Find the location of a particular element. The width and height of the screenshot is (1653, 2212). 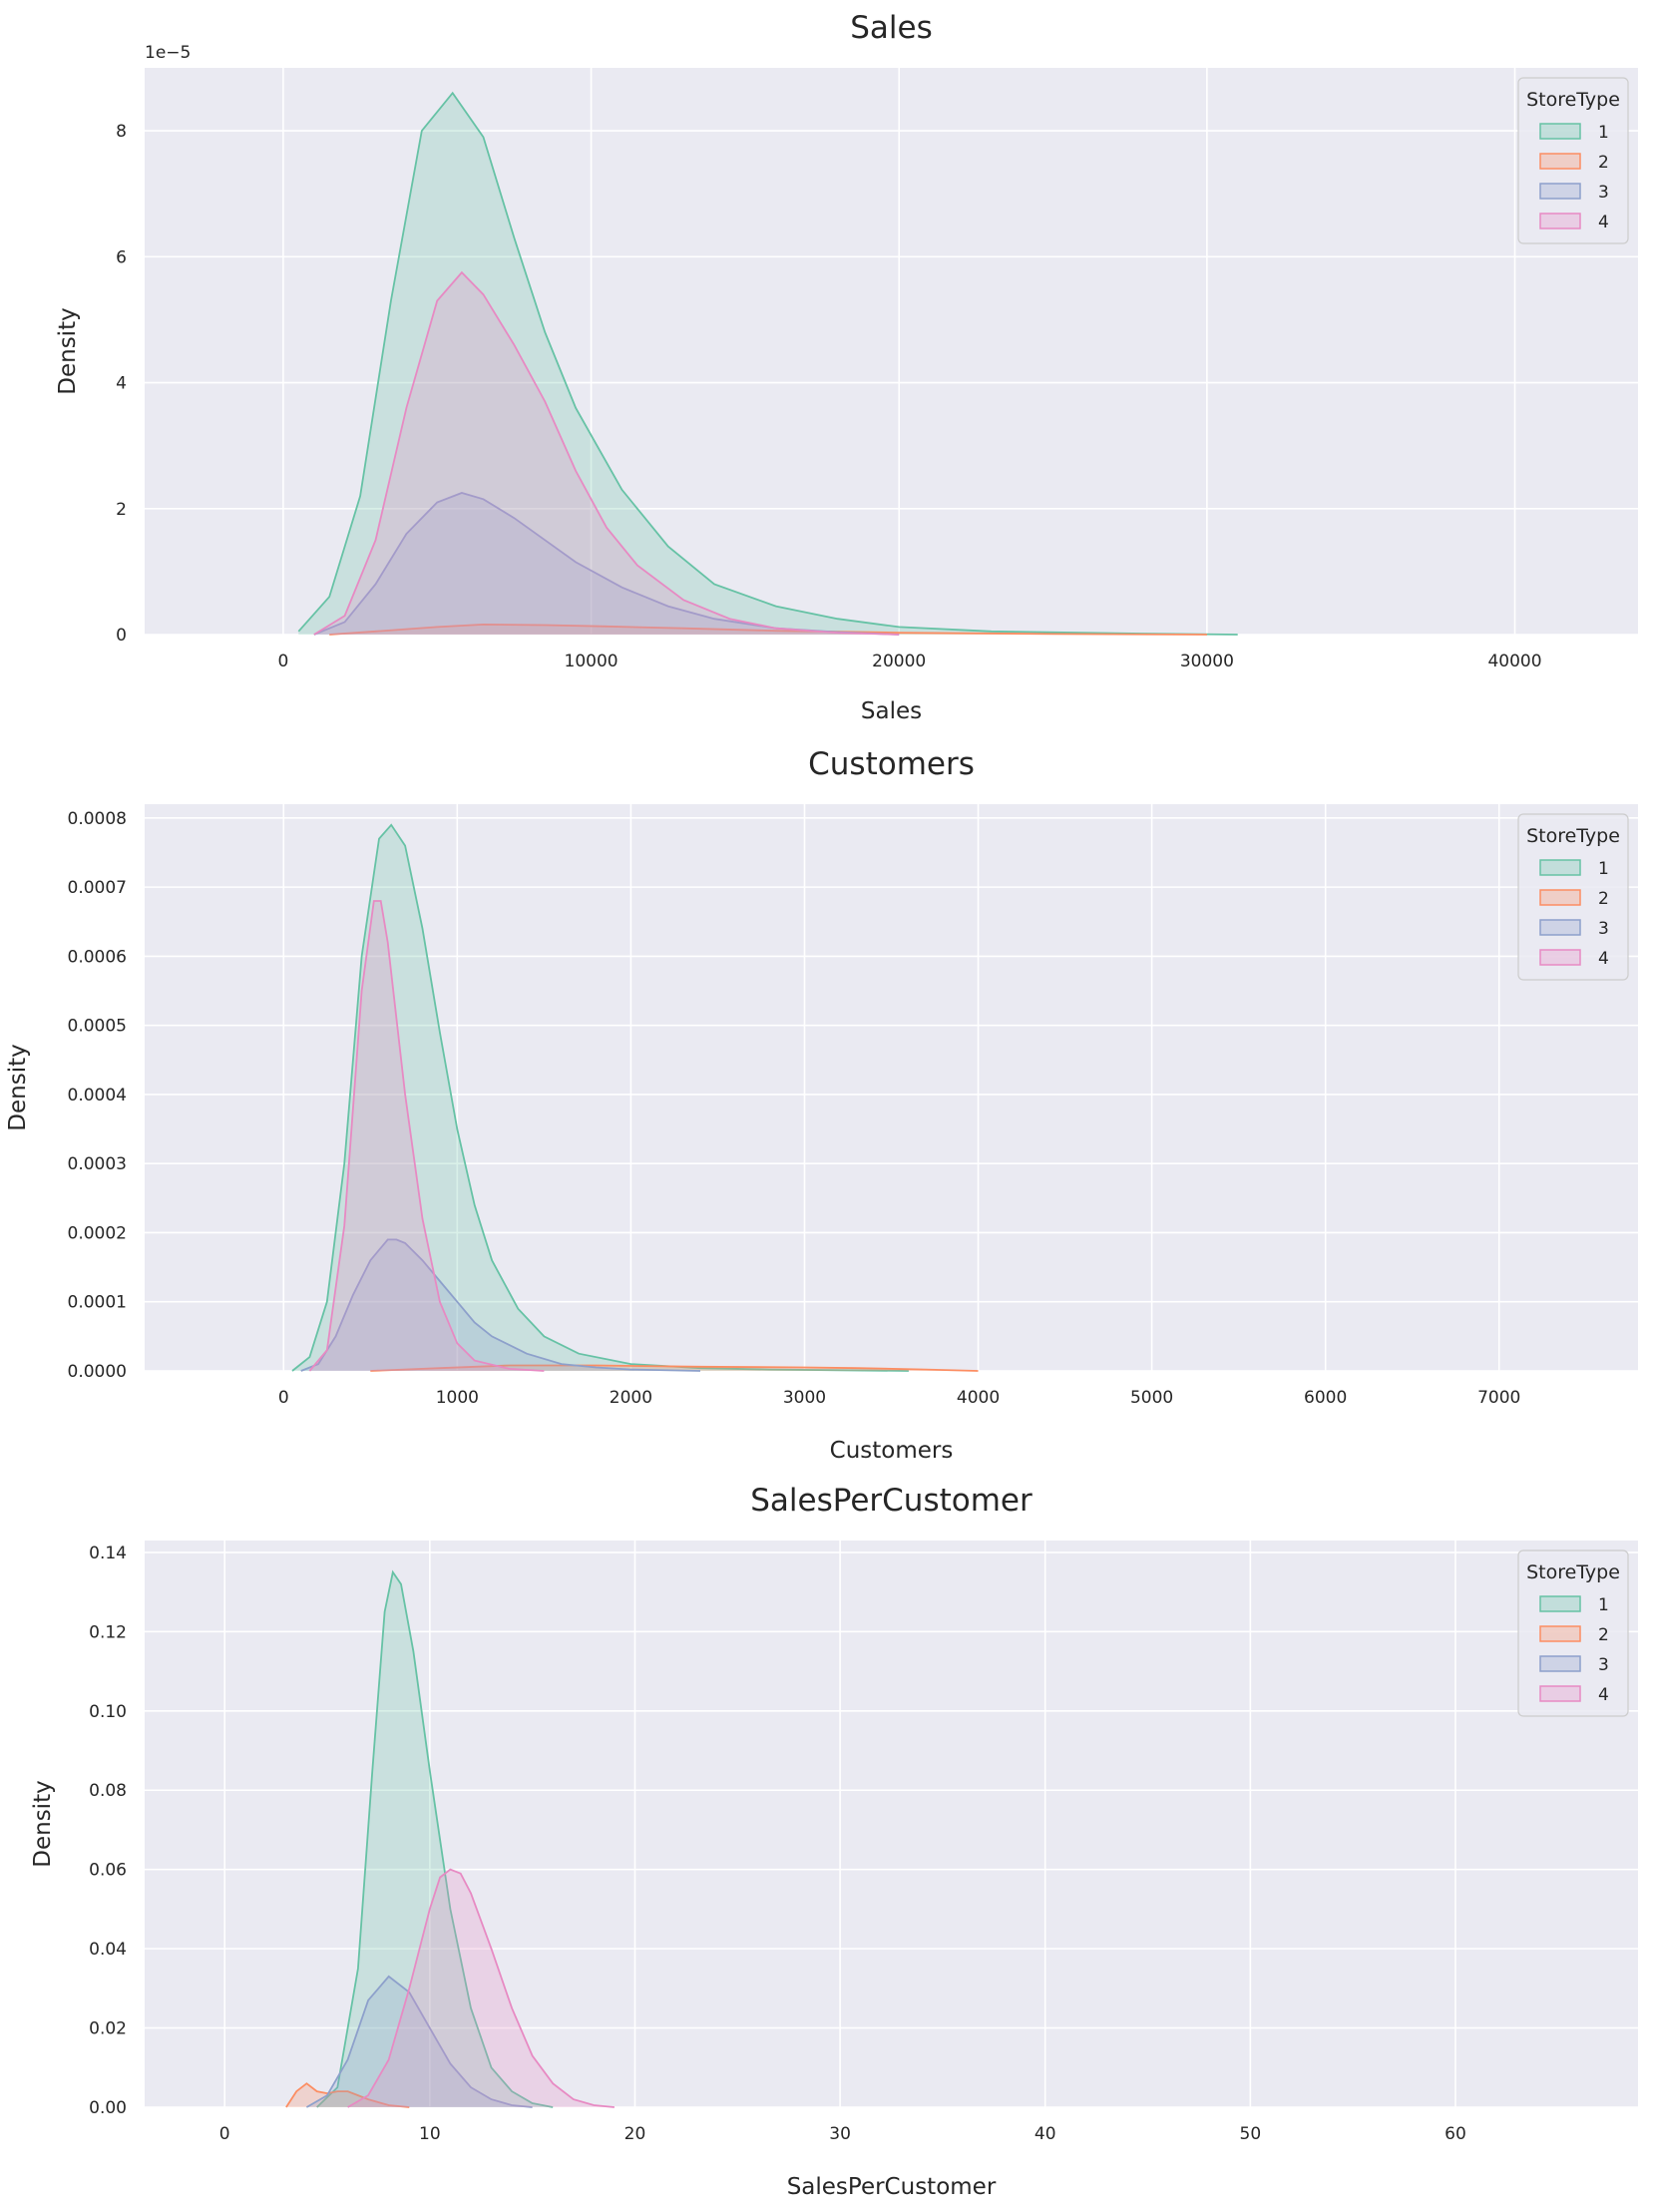

y-tick-label: 0.0006 is located at coordinates (97, 957).